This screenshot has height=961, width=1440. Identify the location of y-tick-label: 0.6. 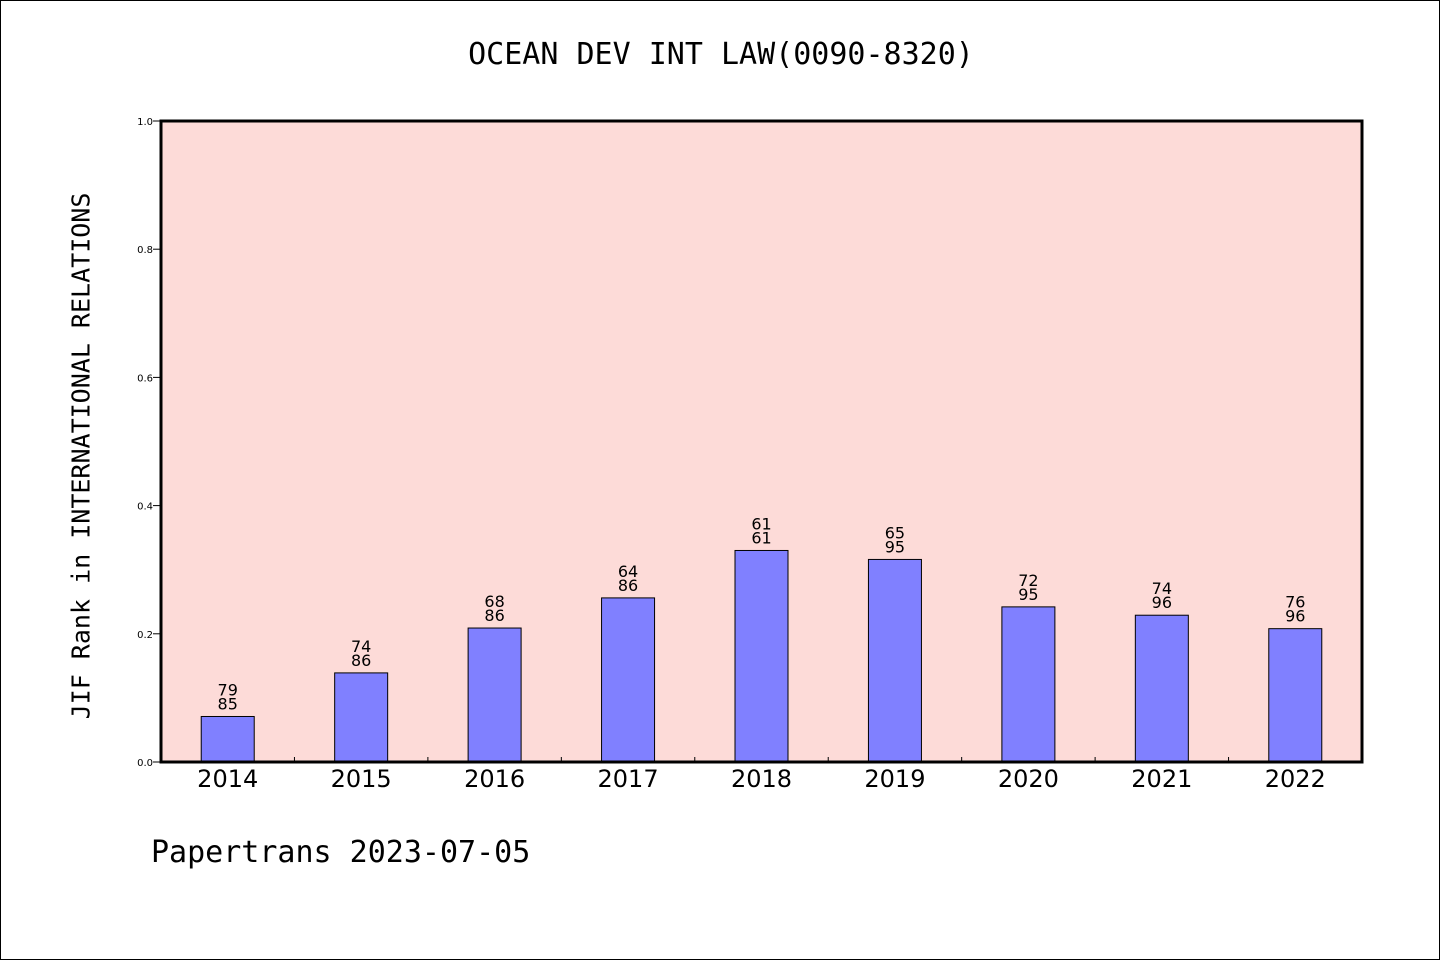
(145, 378).